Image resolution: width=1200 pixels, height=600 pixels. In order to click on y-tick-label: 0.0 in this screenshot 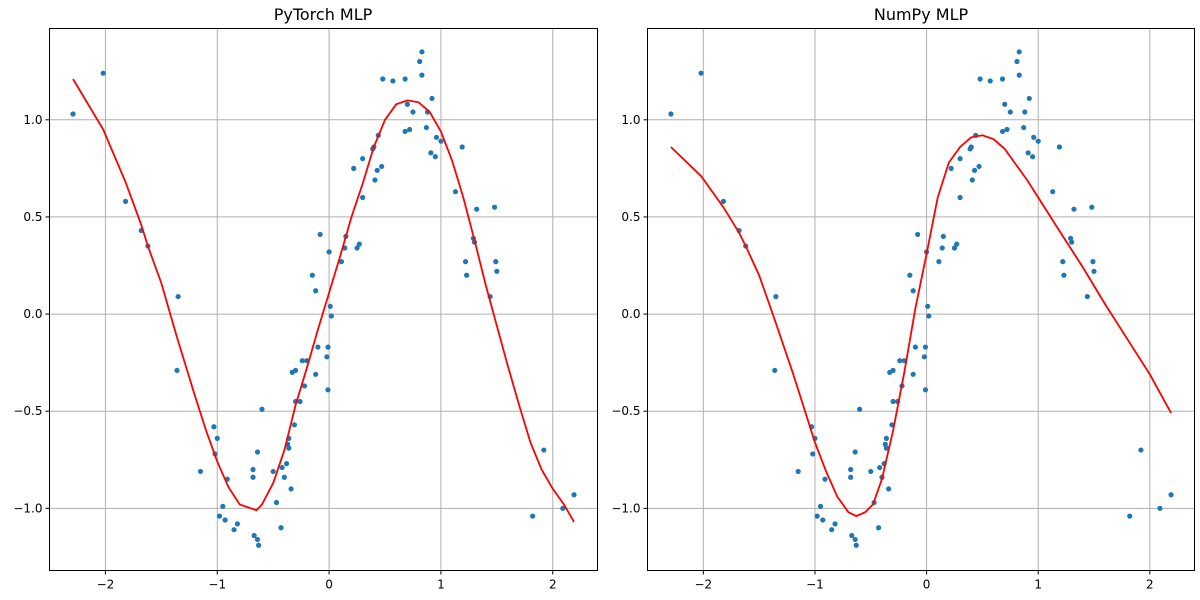, I will do `click(32, 314)`.